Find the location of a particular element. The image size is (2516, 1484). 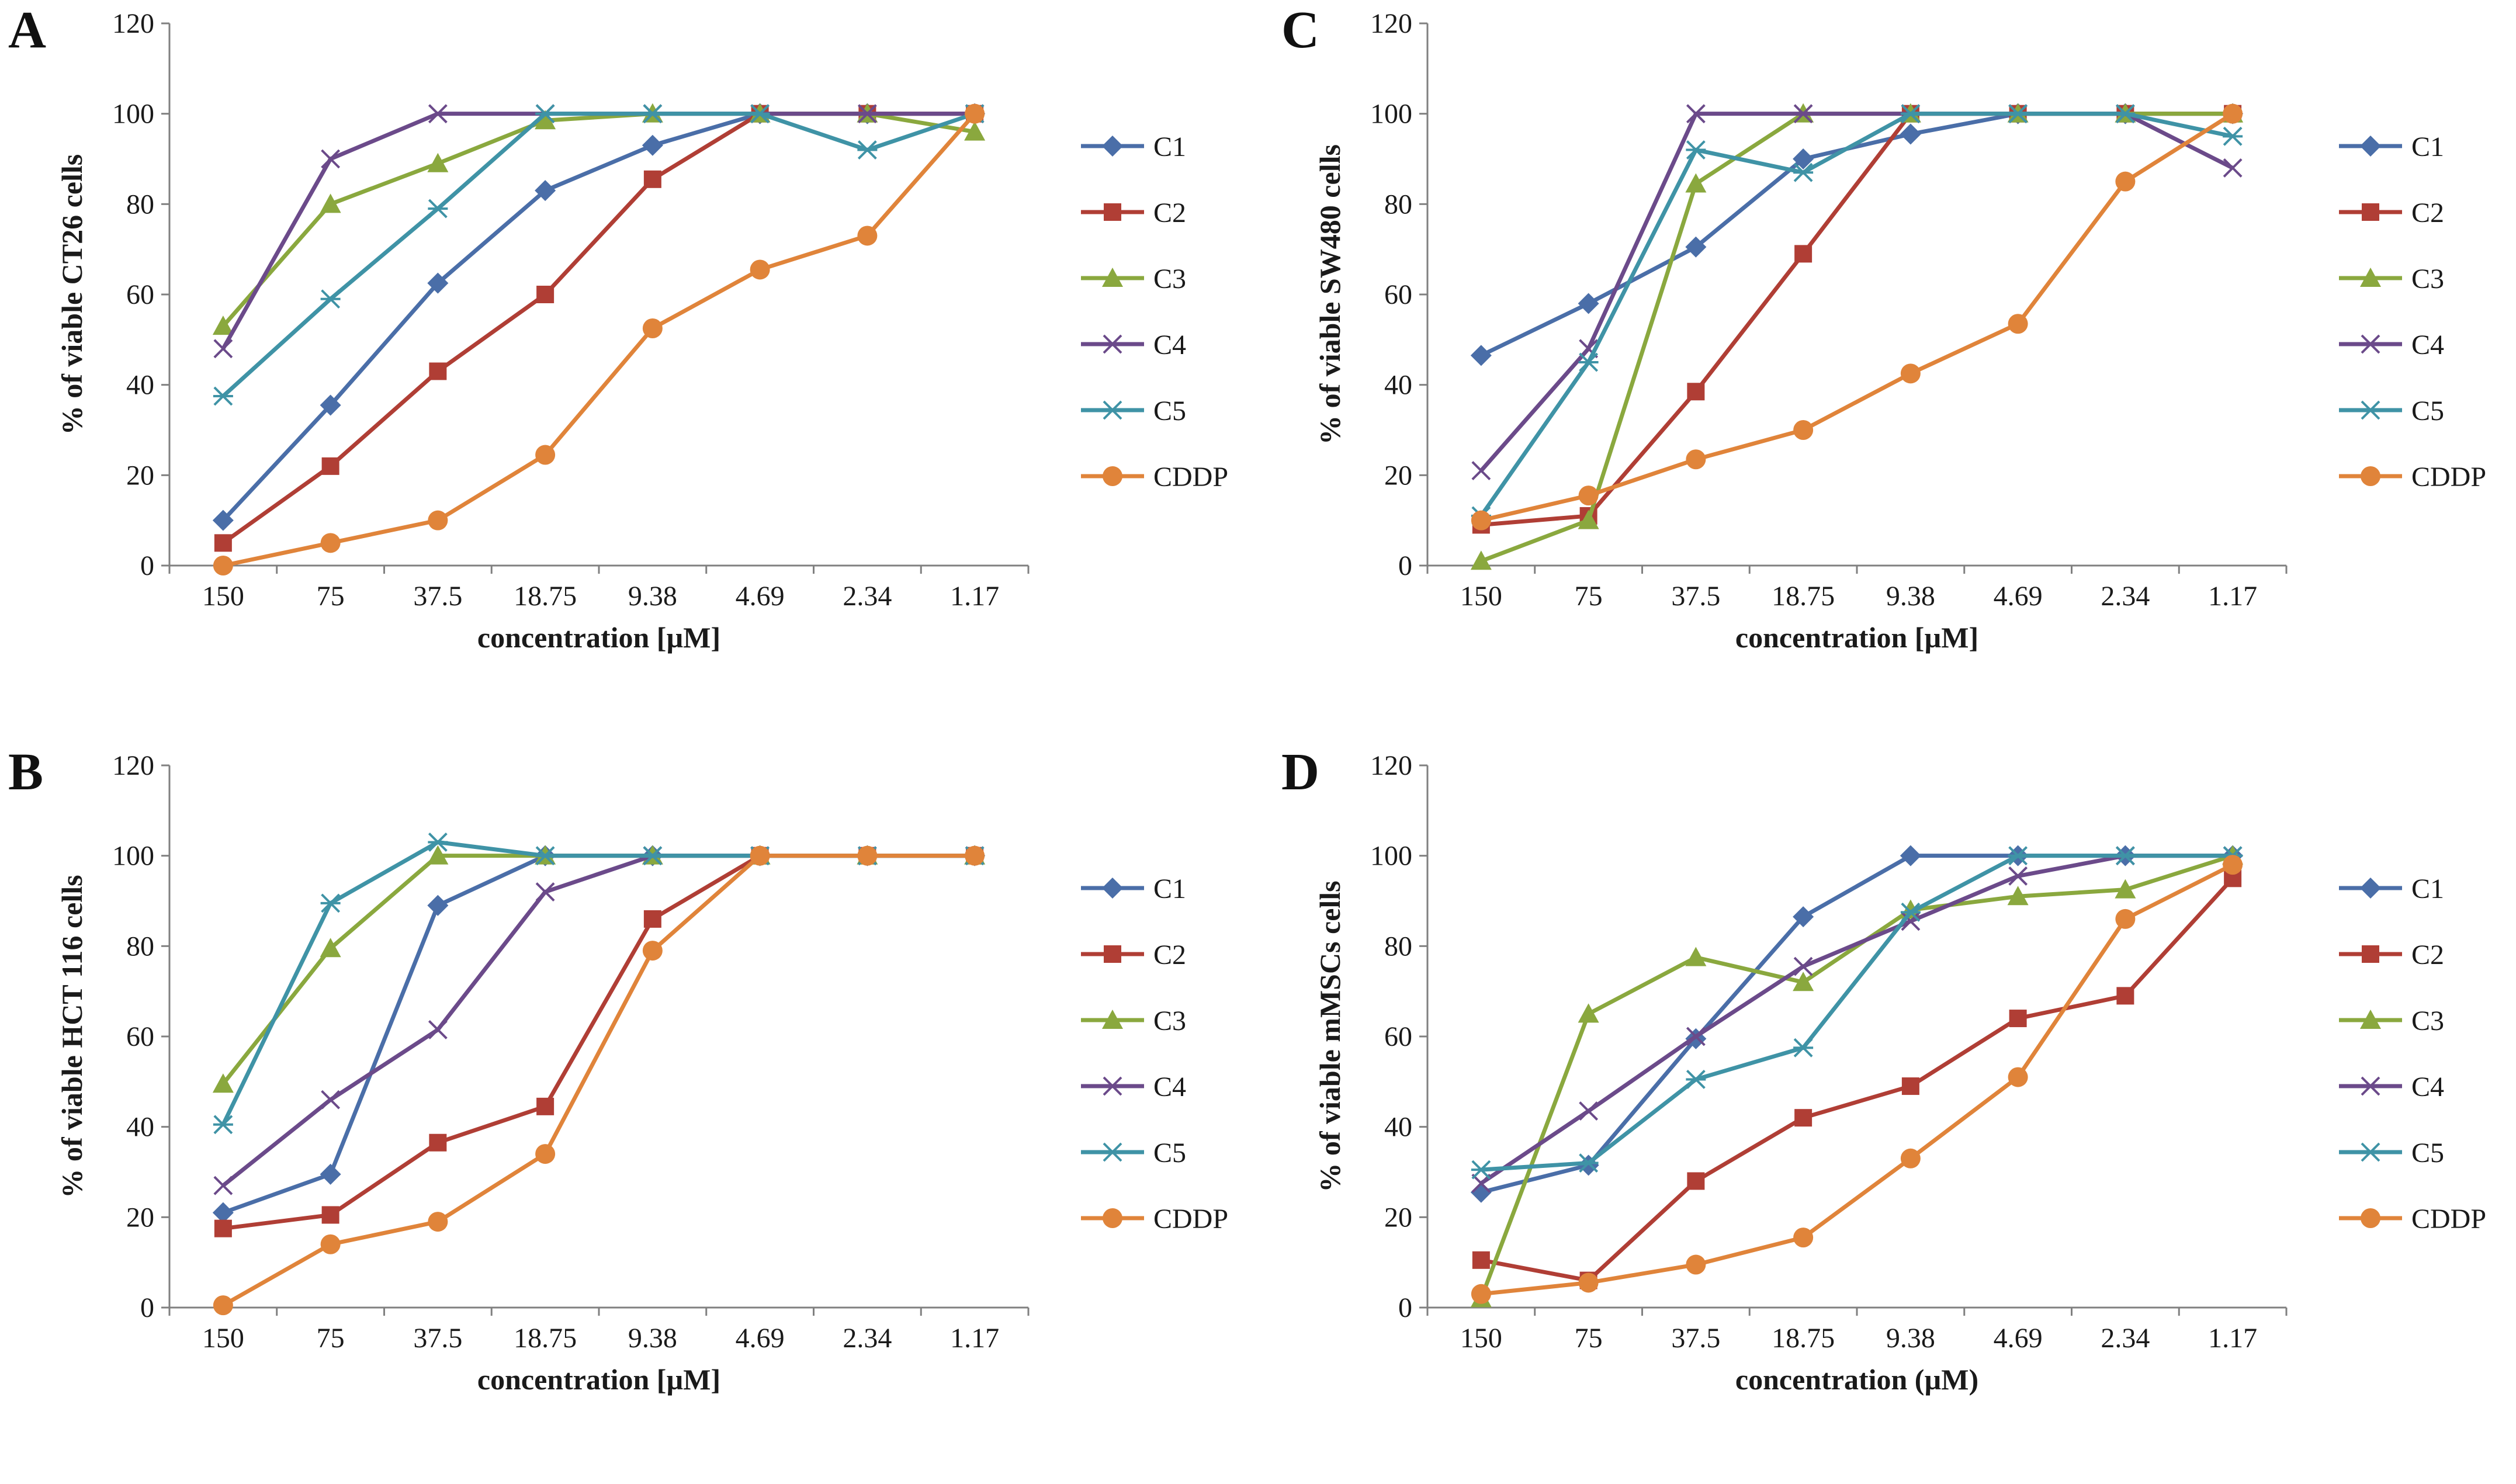

chart-d-y-tick-label: 20 is located at coordinates (1398, 1217).